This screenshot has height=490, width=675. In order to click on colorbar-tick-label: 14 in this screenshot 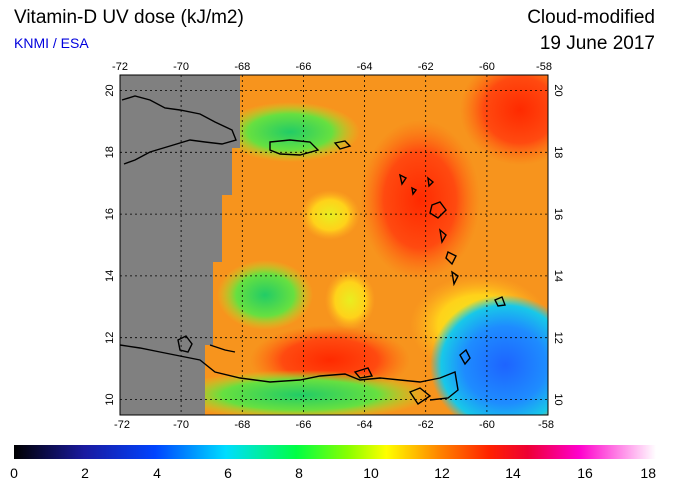, I will do `click(513, 473)`.